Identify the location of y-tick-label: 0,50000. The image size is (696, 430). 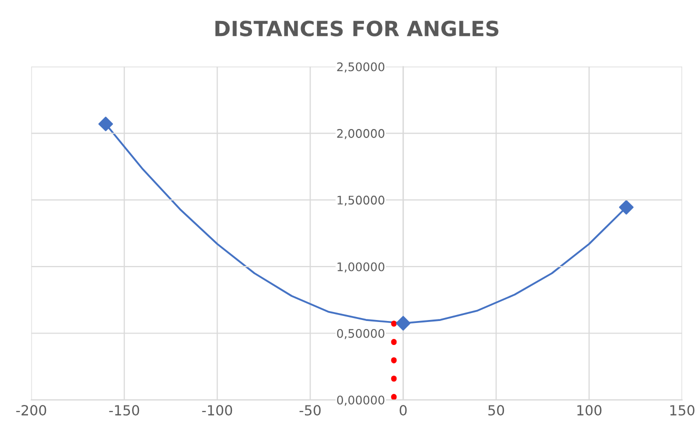
(360, 334).